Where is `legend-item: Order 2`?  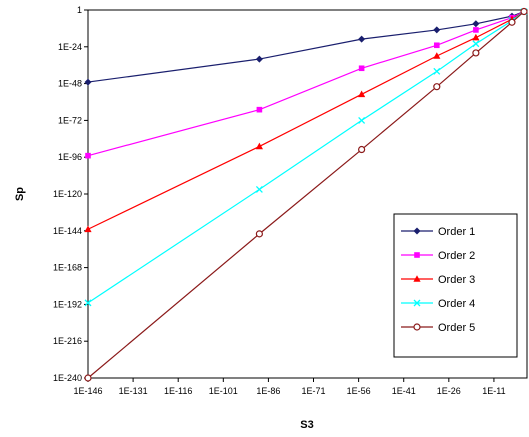
legend-item: Order 2 is located at coordinates (438, 256).